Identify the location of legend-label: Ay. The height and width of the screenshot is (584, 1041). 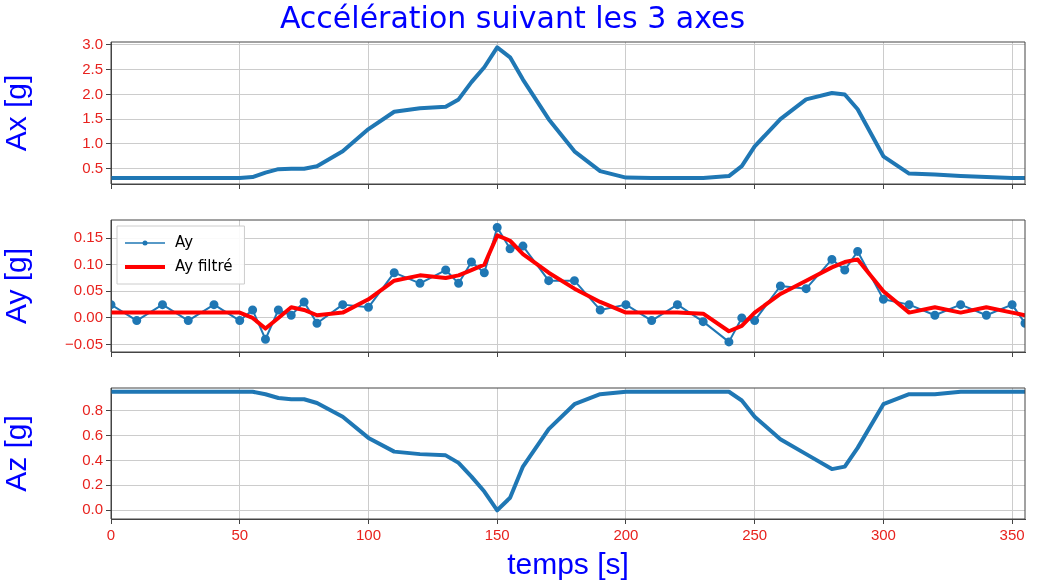
(184, 241).